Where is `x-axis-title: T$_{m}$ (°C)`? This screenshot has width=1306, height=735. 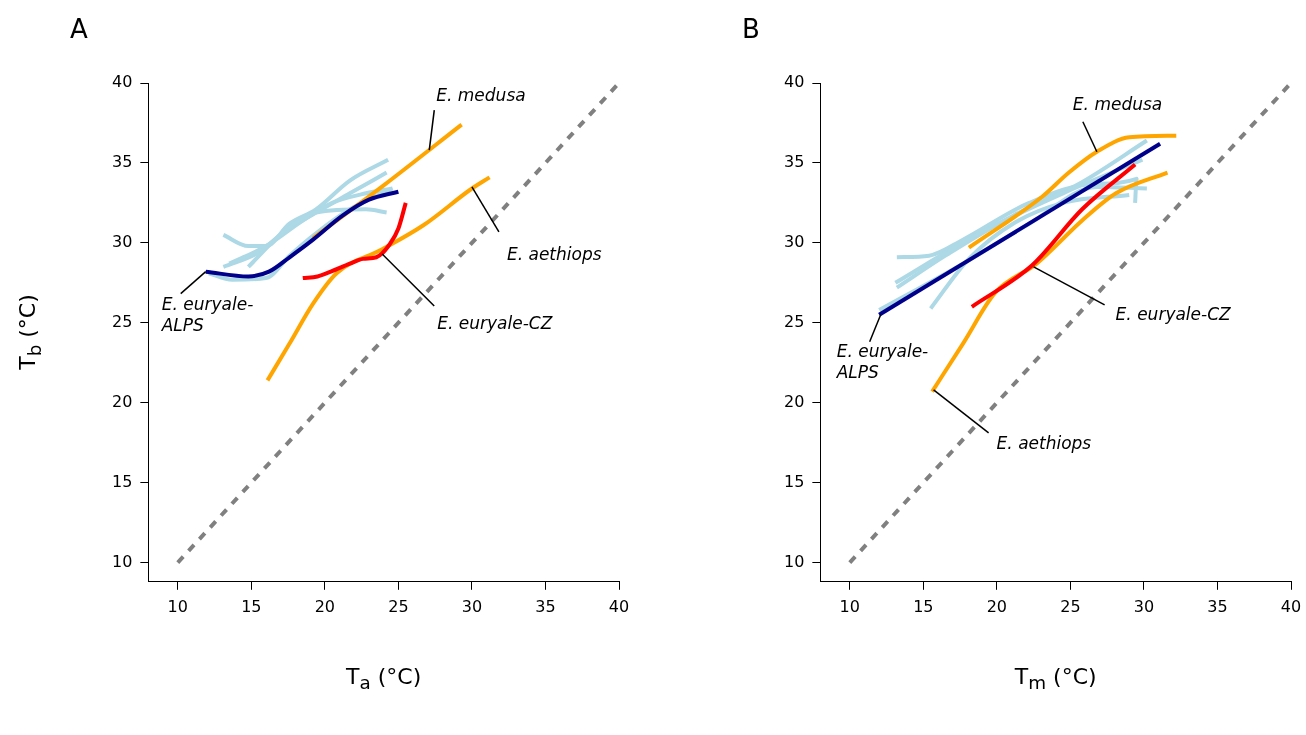 x-axis-title: T$_{m}$ (°C) is located at coordinates (1055, 678).